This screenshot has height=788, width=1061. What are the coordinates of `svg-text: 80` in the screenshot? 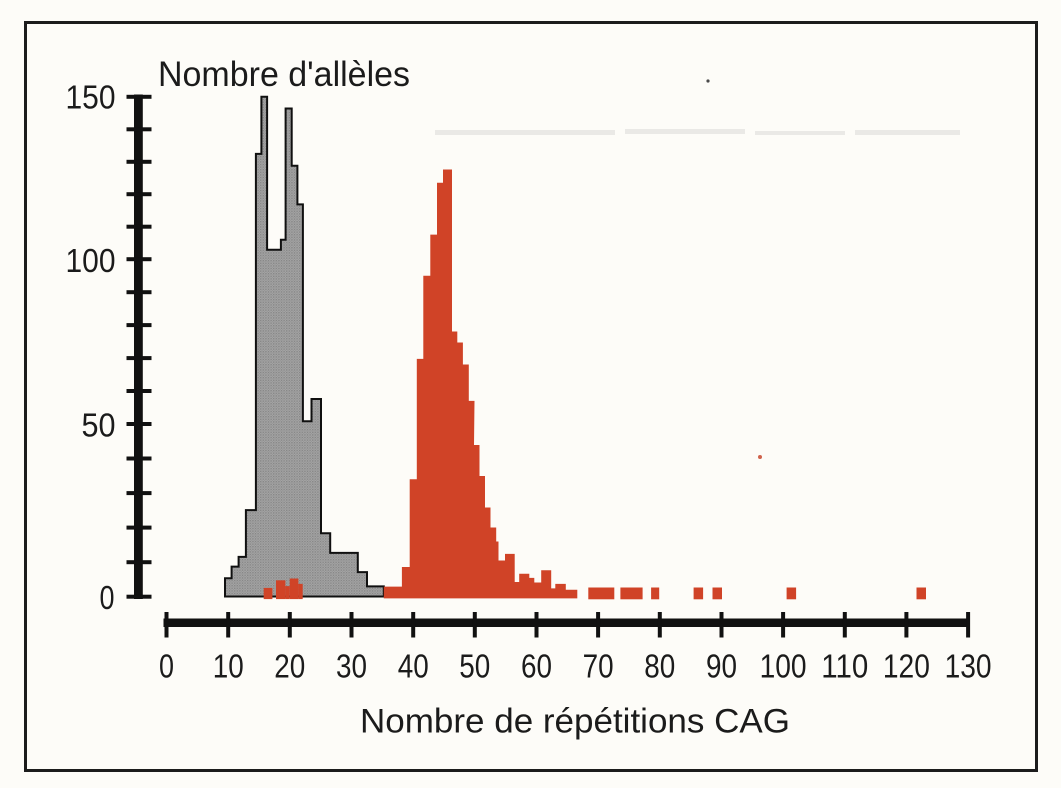 It's located at (659, 666).